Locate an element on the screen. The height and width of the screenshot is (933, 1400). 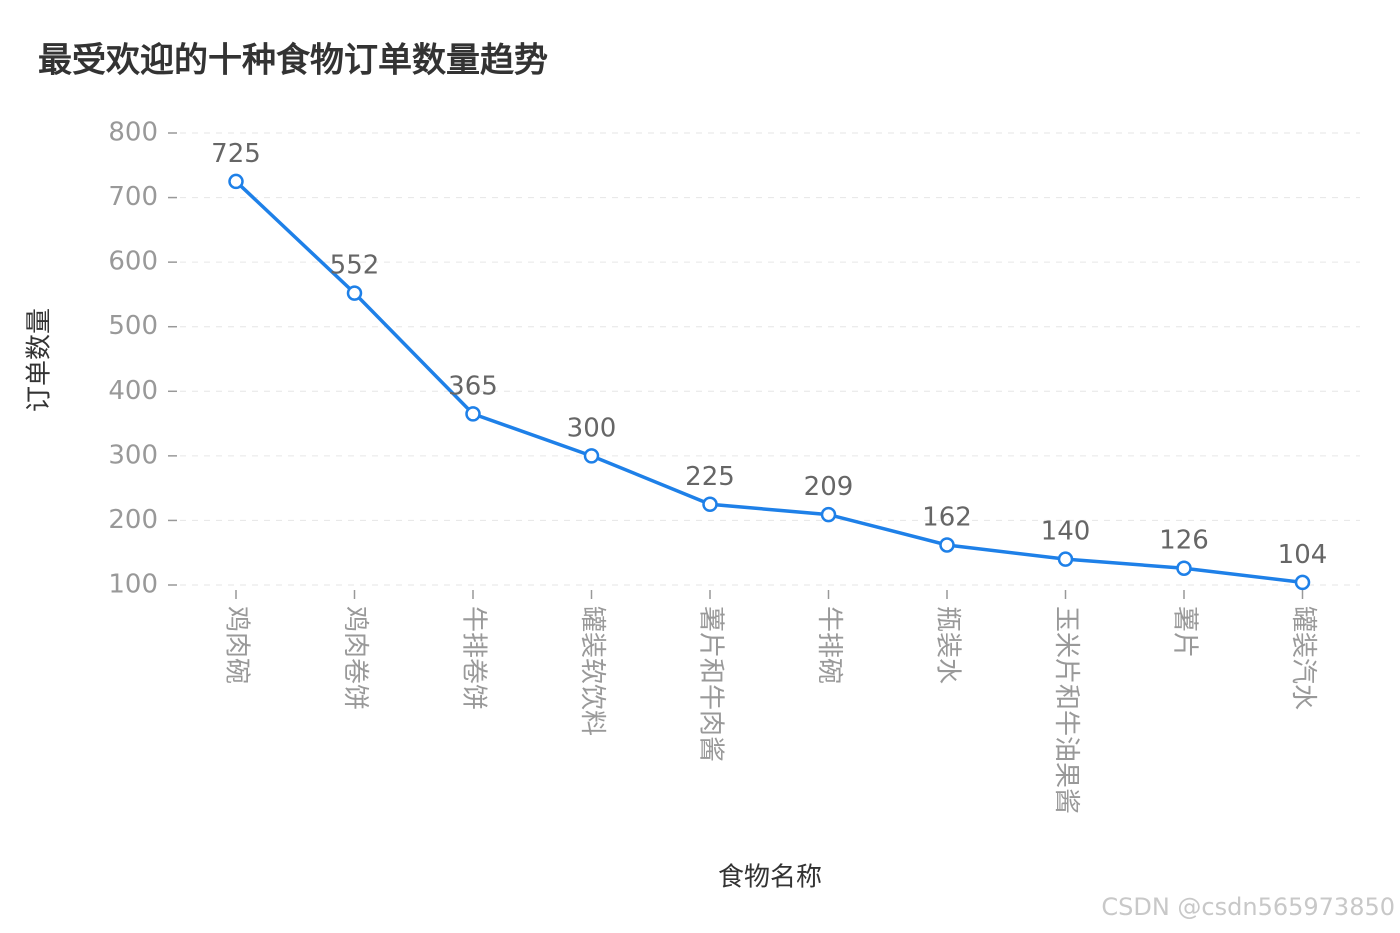
x-axis-label: 食物名称 is located at coordinates (770, 878).